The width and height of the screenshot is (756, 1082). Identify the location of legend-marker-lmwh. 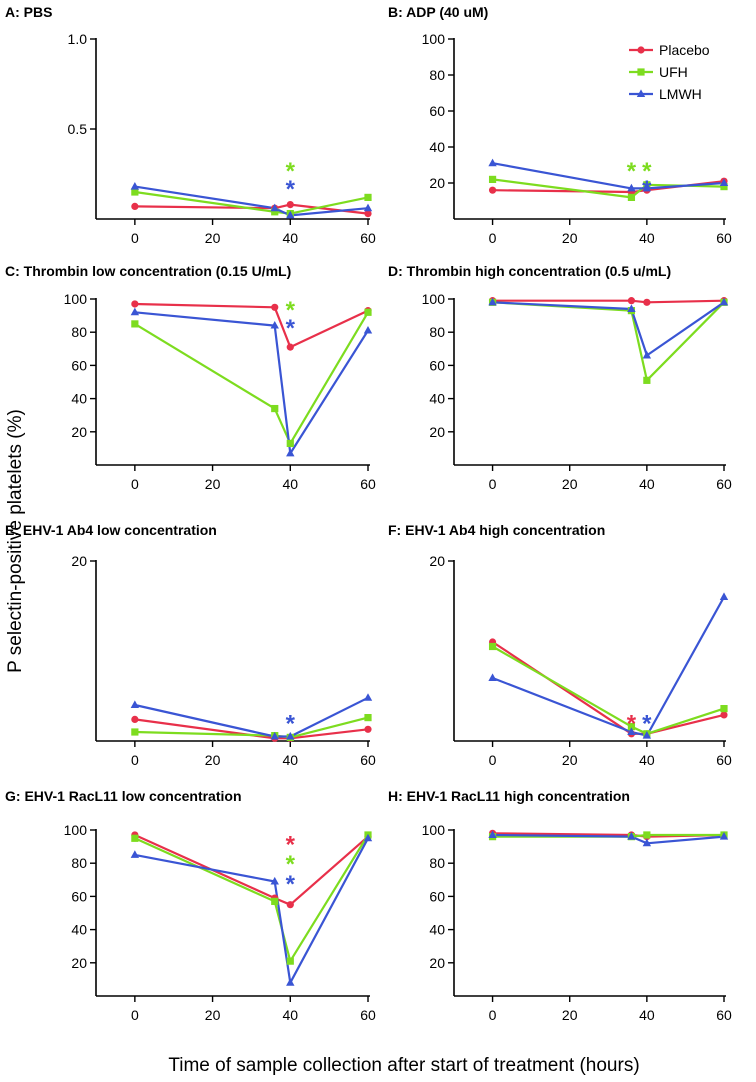
(641, 93).